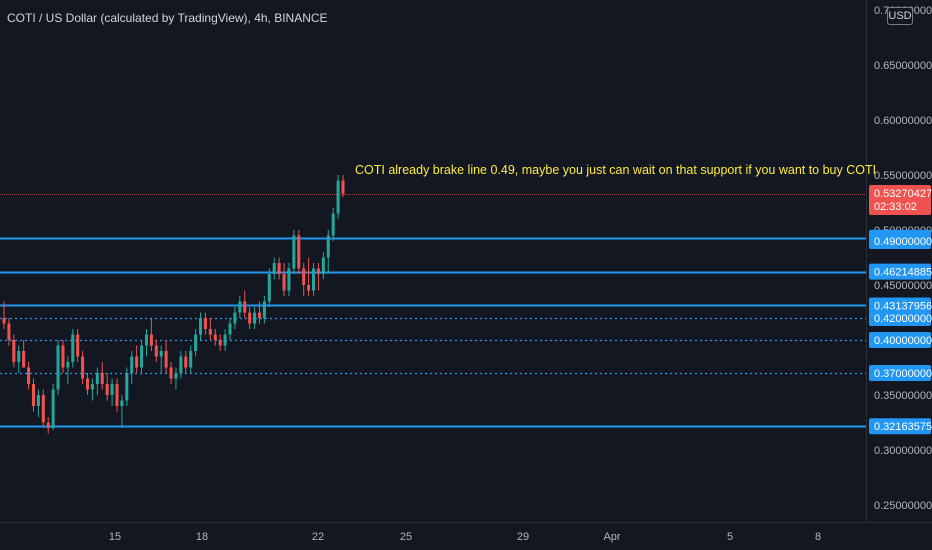 The image size is (932, 550). Describe the element at coordinates (818, 537) in the screenshot. I see `x-tick-label: 8` at that location.